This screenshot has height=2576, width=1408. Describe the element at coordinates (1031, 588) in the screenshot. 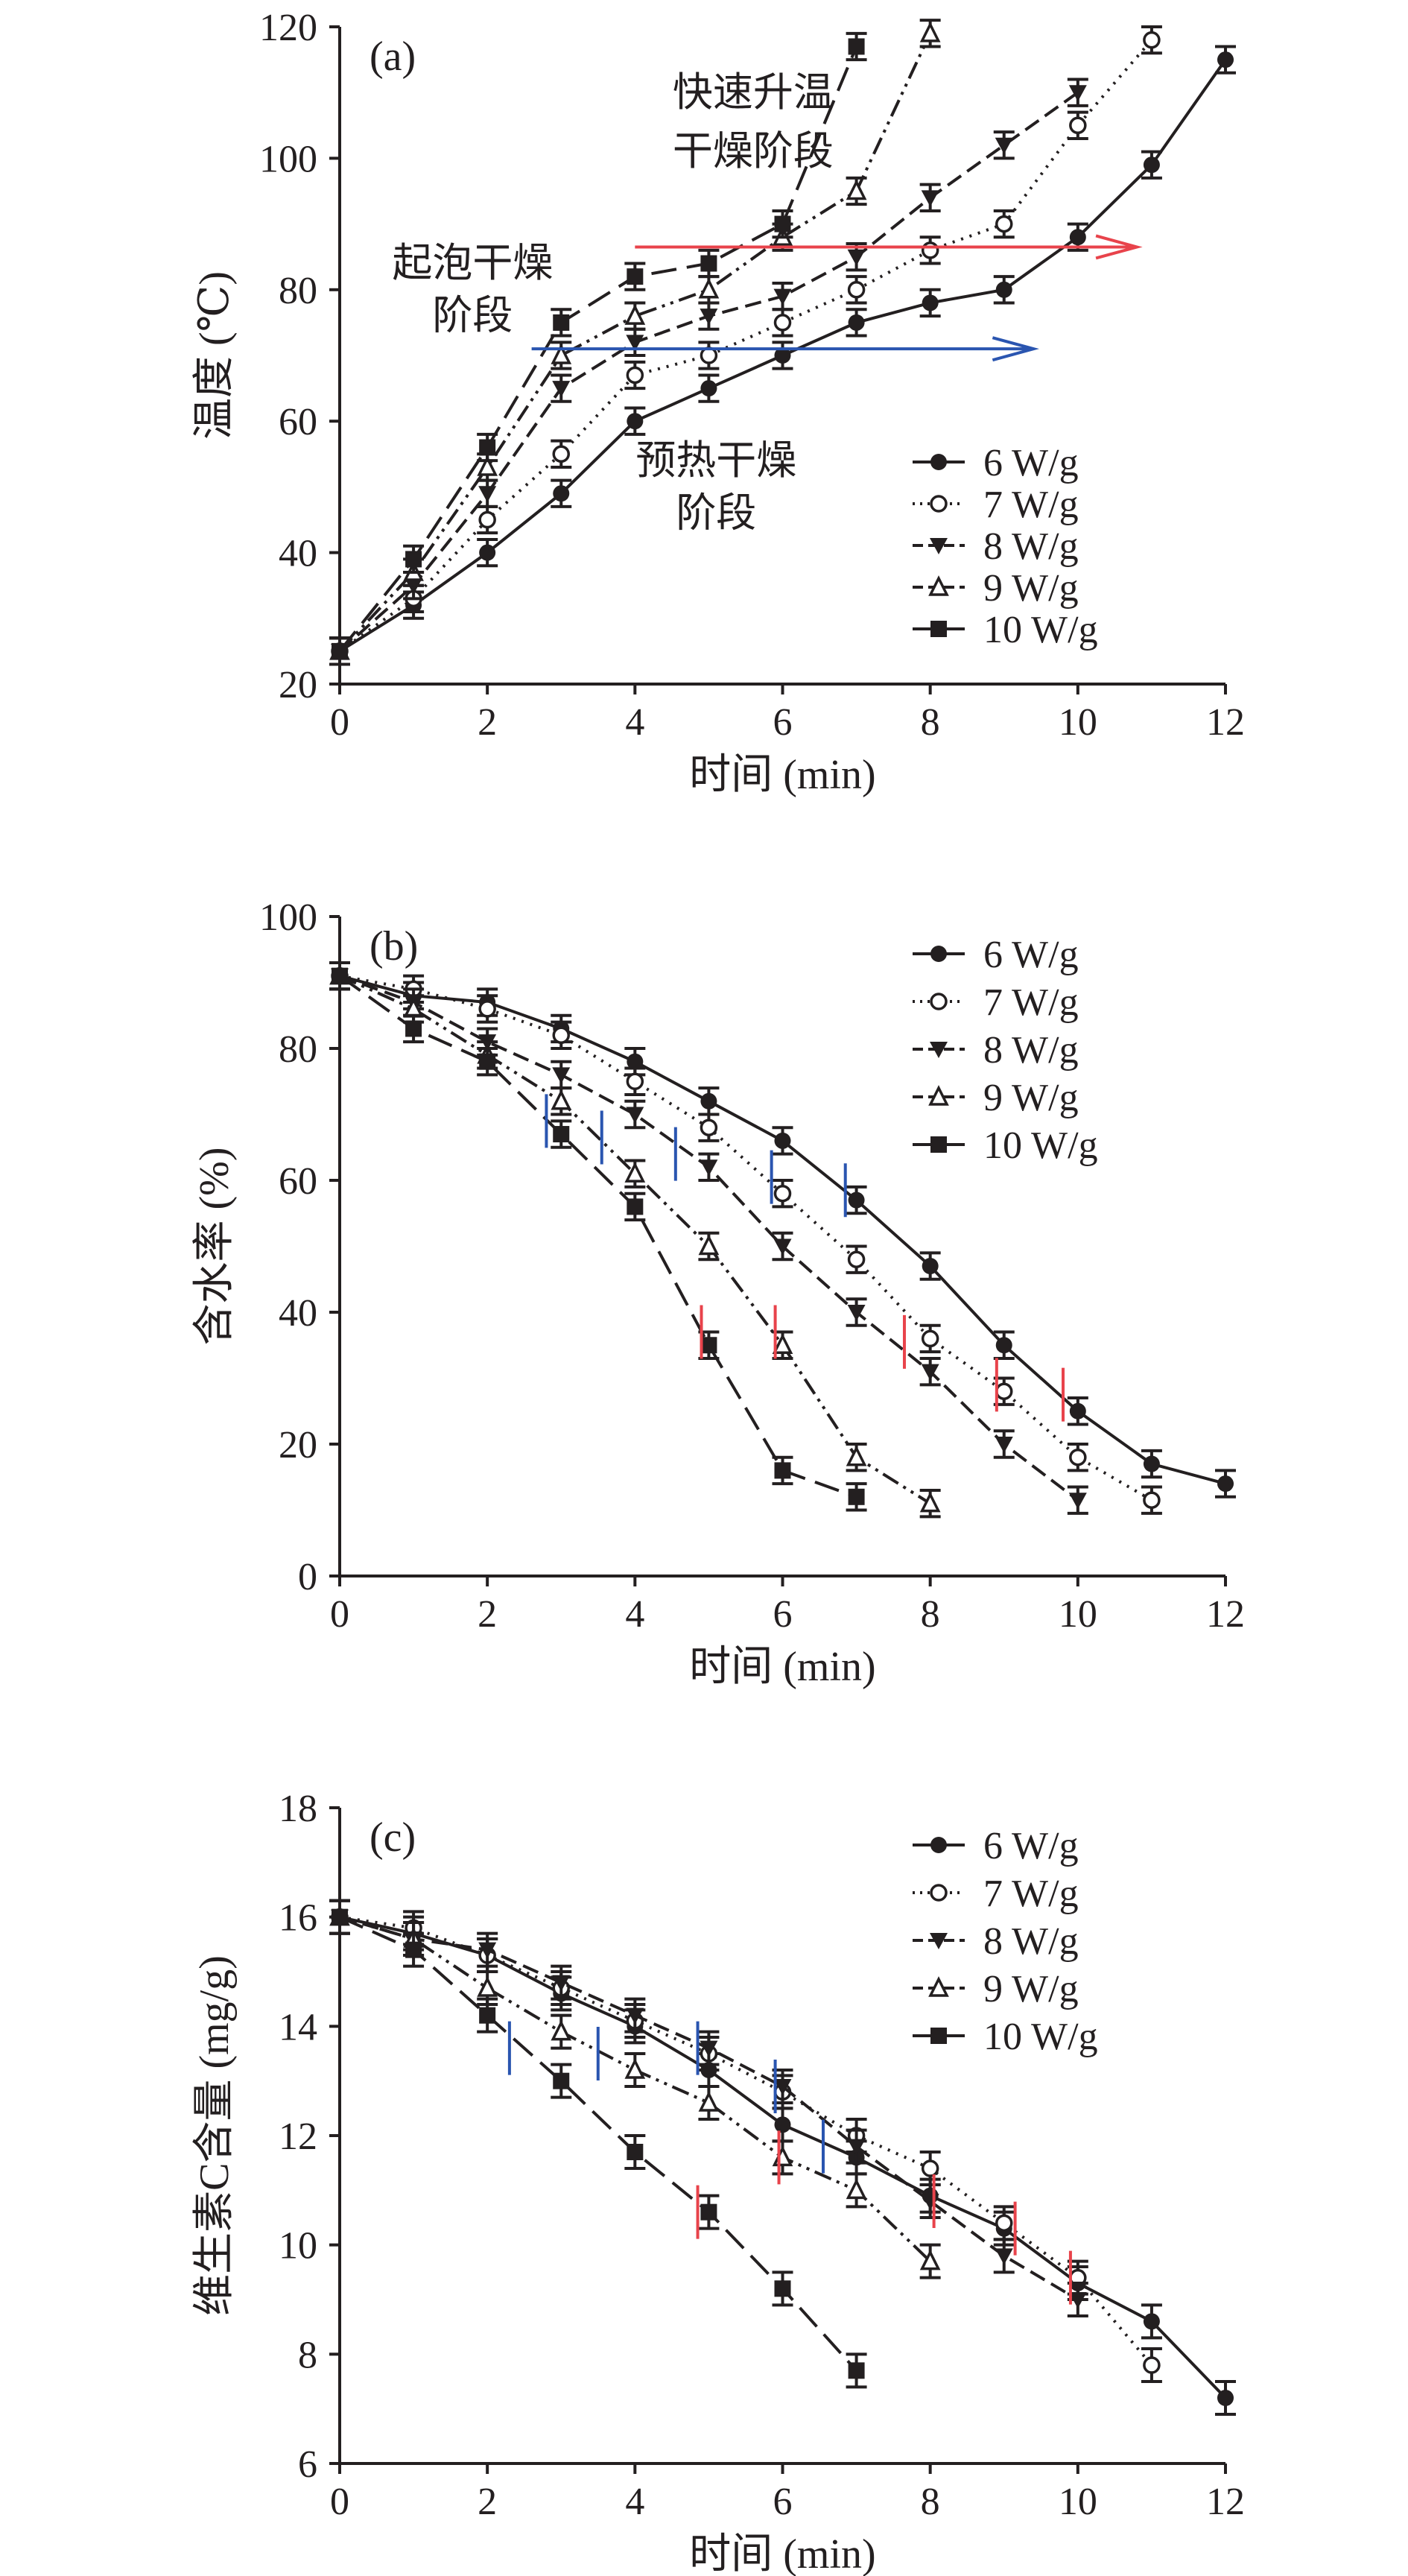

I see `legend-label: 9 W/g` at that location.